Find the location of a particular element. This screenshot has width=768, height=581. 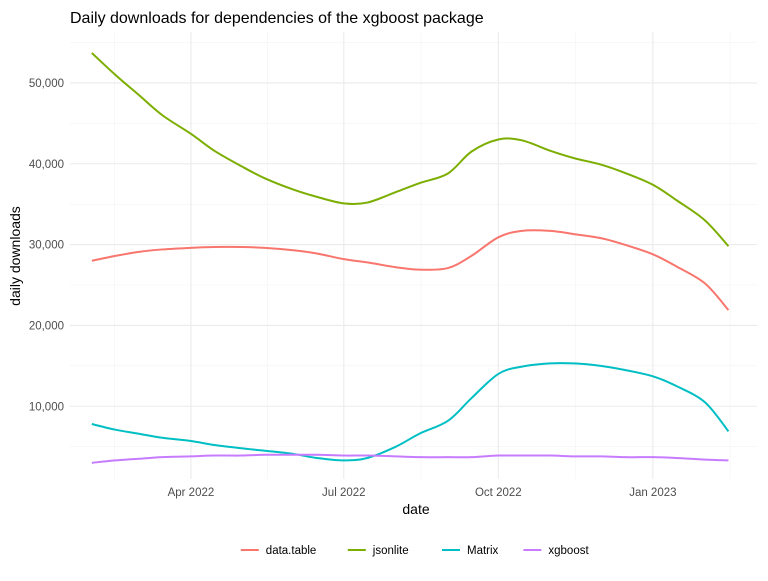

x-tick-label: Apr 2022 is located at coordinates (191, 493).